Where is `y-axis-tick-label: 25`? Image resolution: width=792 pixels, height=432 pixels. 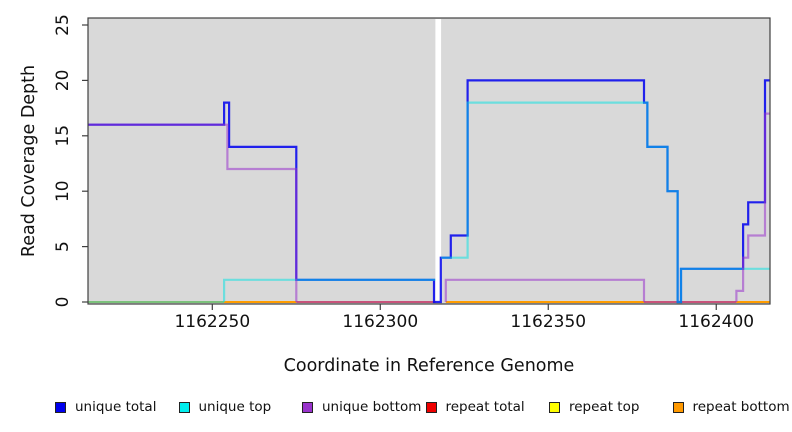 y-axis-tick-label: 25 is located at coordinates (63, 25).